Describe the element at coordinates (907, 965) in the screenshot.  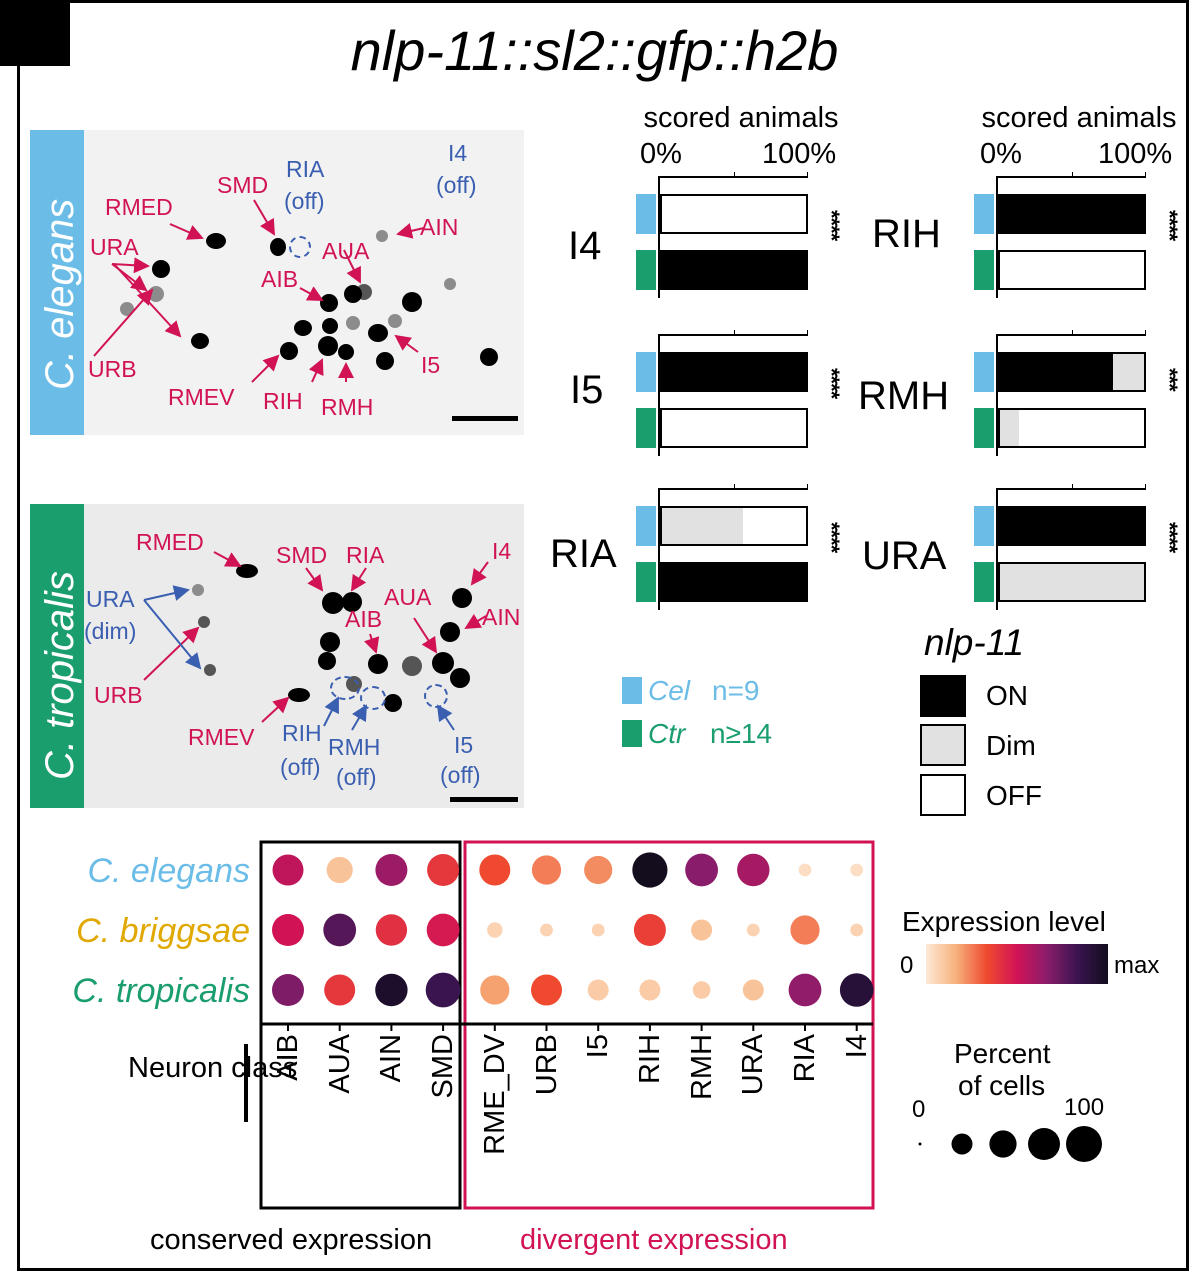
I see `color-legend-min: 0` at that location.